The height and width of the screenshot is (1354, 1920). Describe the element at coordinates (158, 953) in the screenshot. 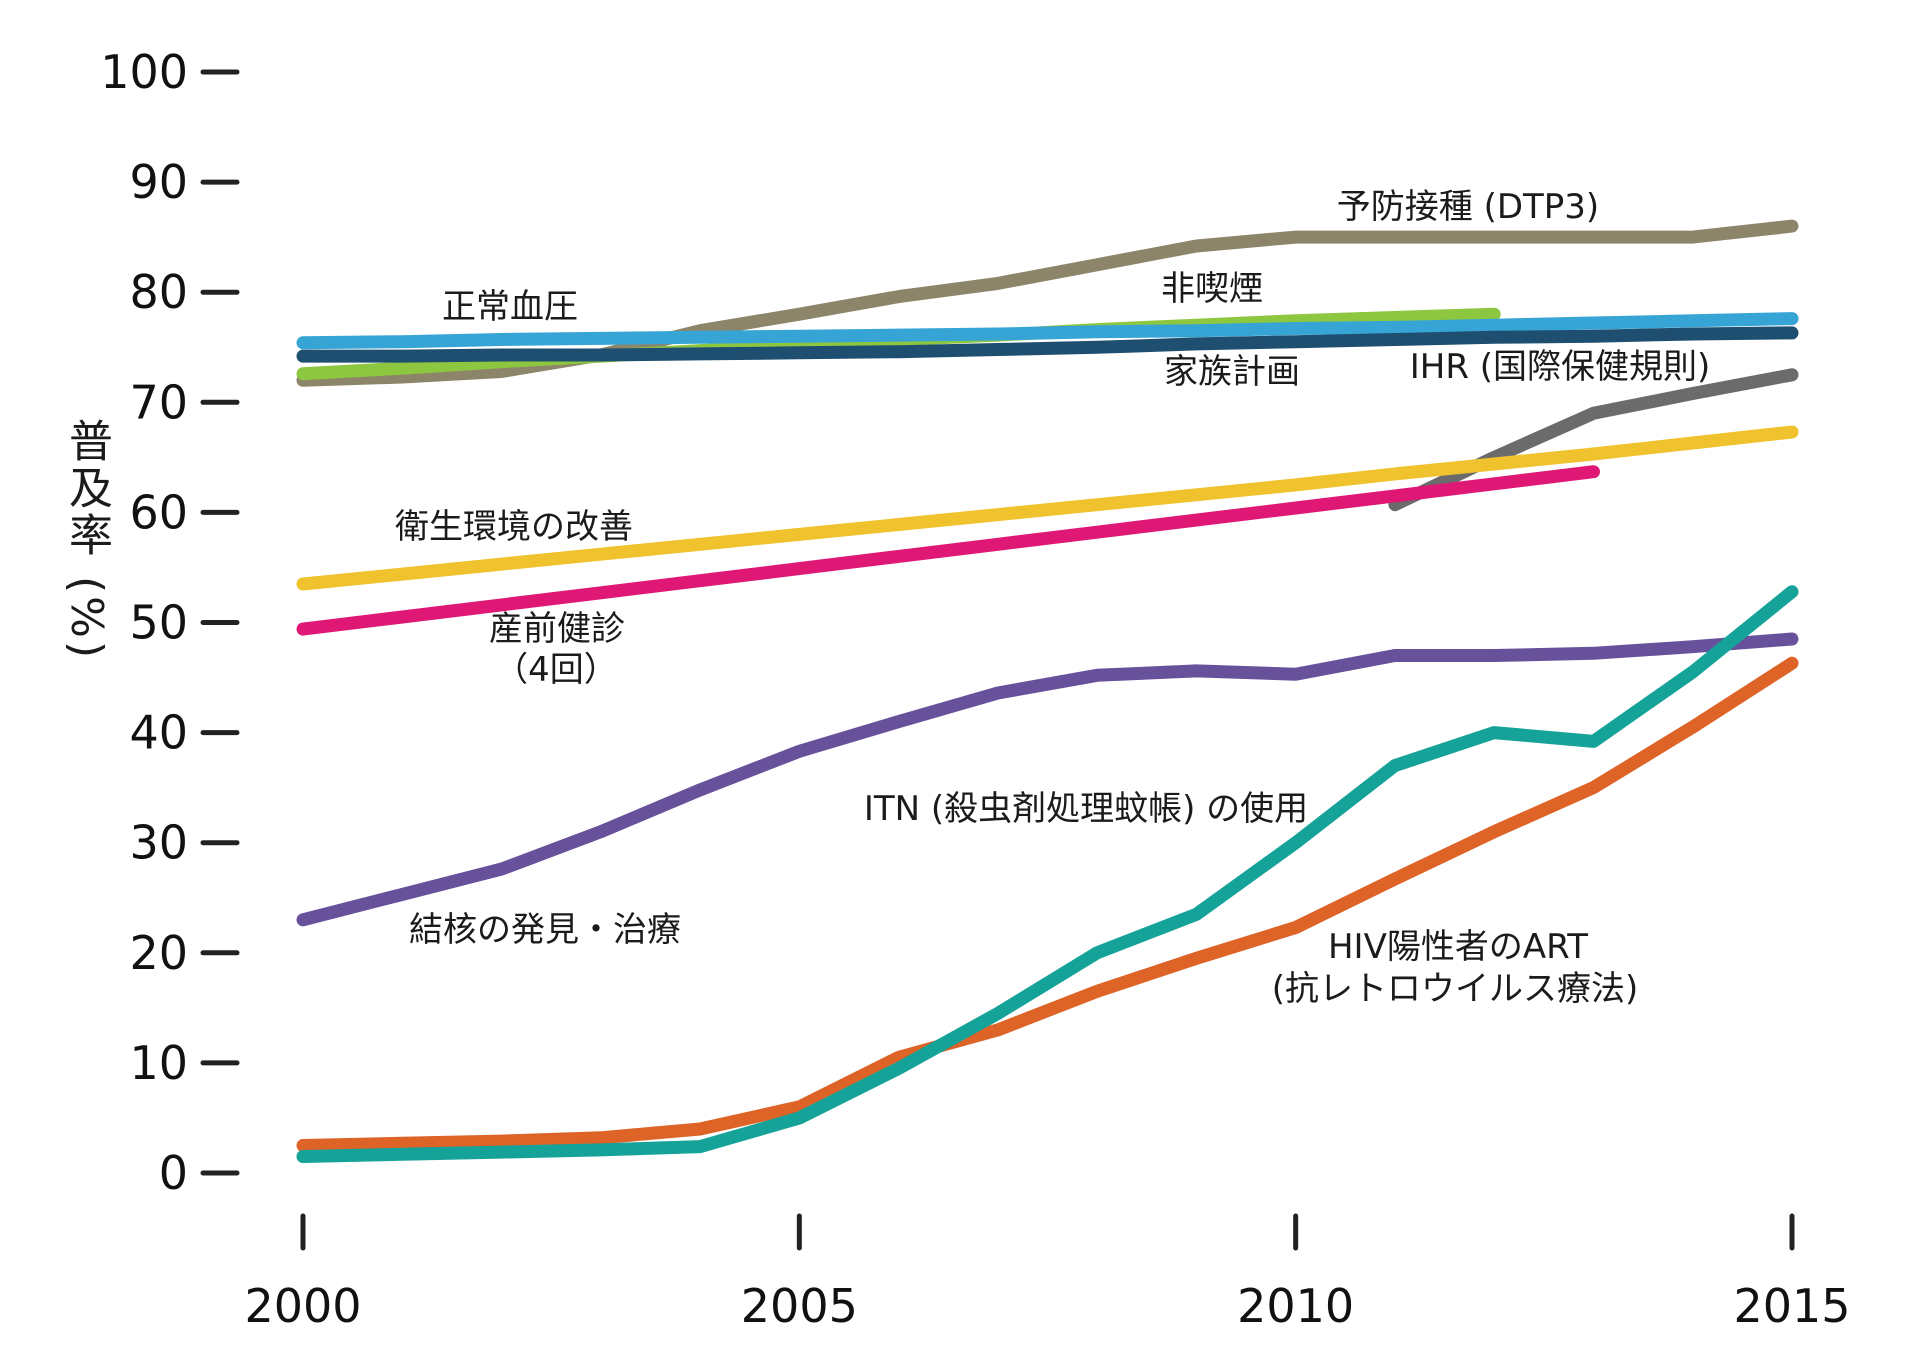

I see `y-tick-label-20: 20` at that location.